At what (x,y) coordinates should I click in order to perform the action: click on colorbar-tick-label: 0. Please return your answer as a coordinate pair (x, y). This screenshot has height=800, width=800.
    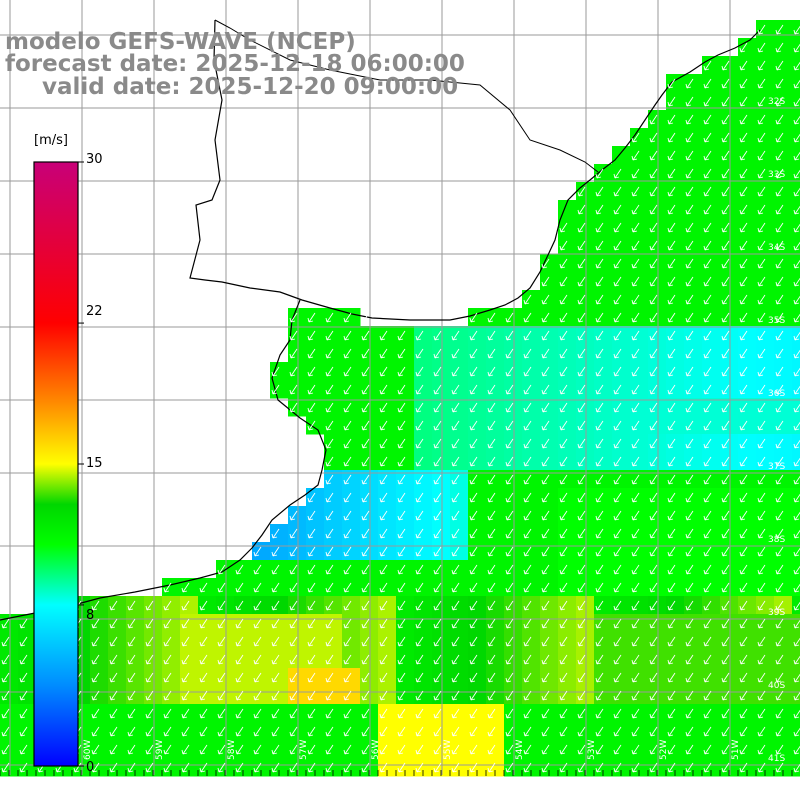
    Looking at the image, I should click on (90, 767).